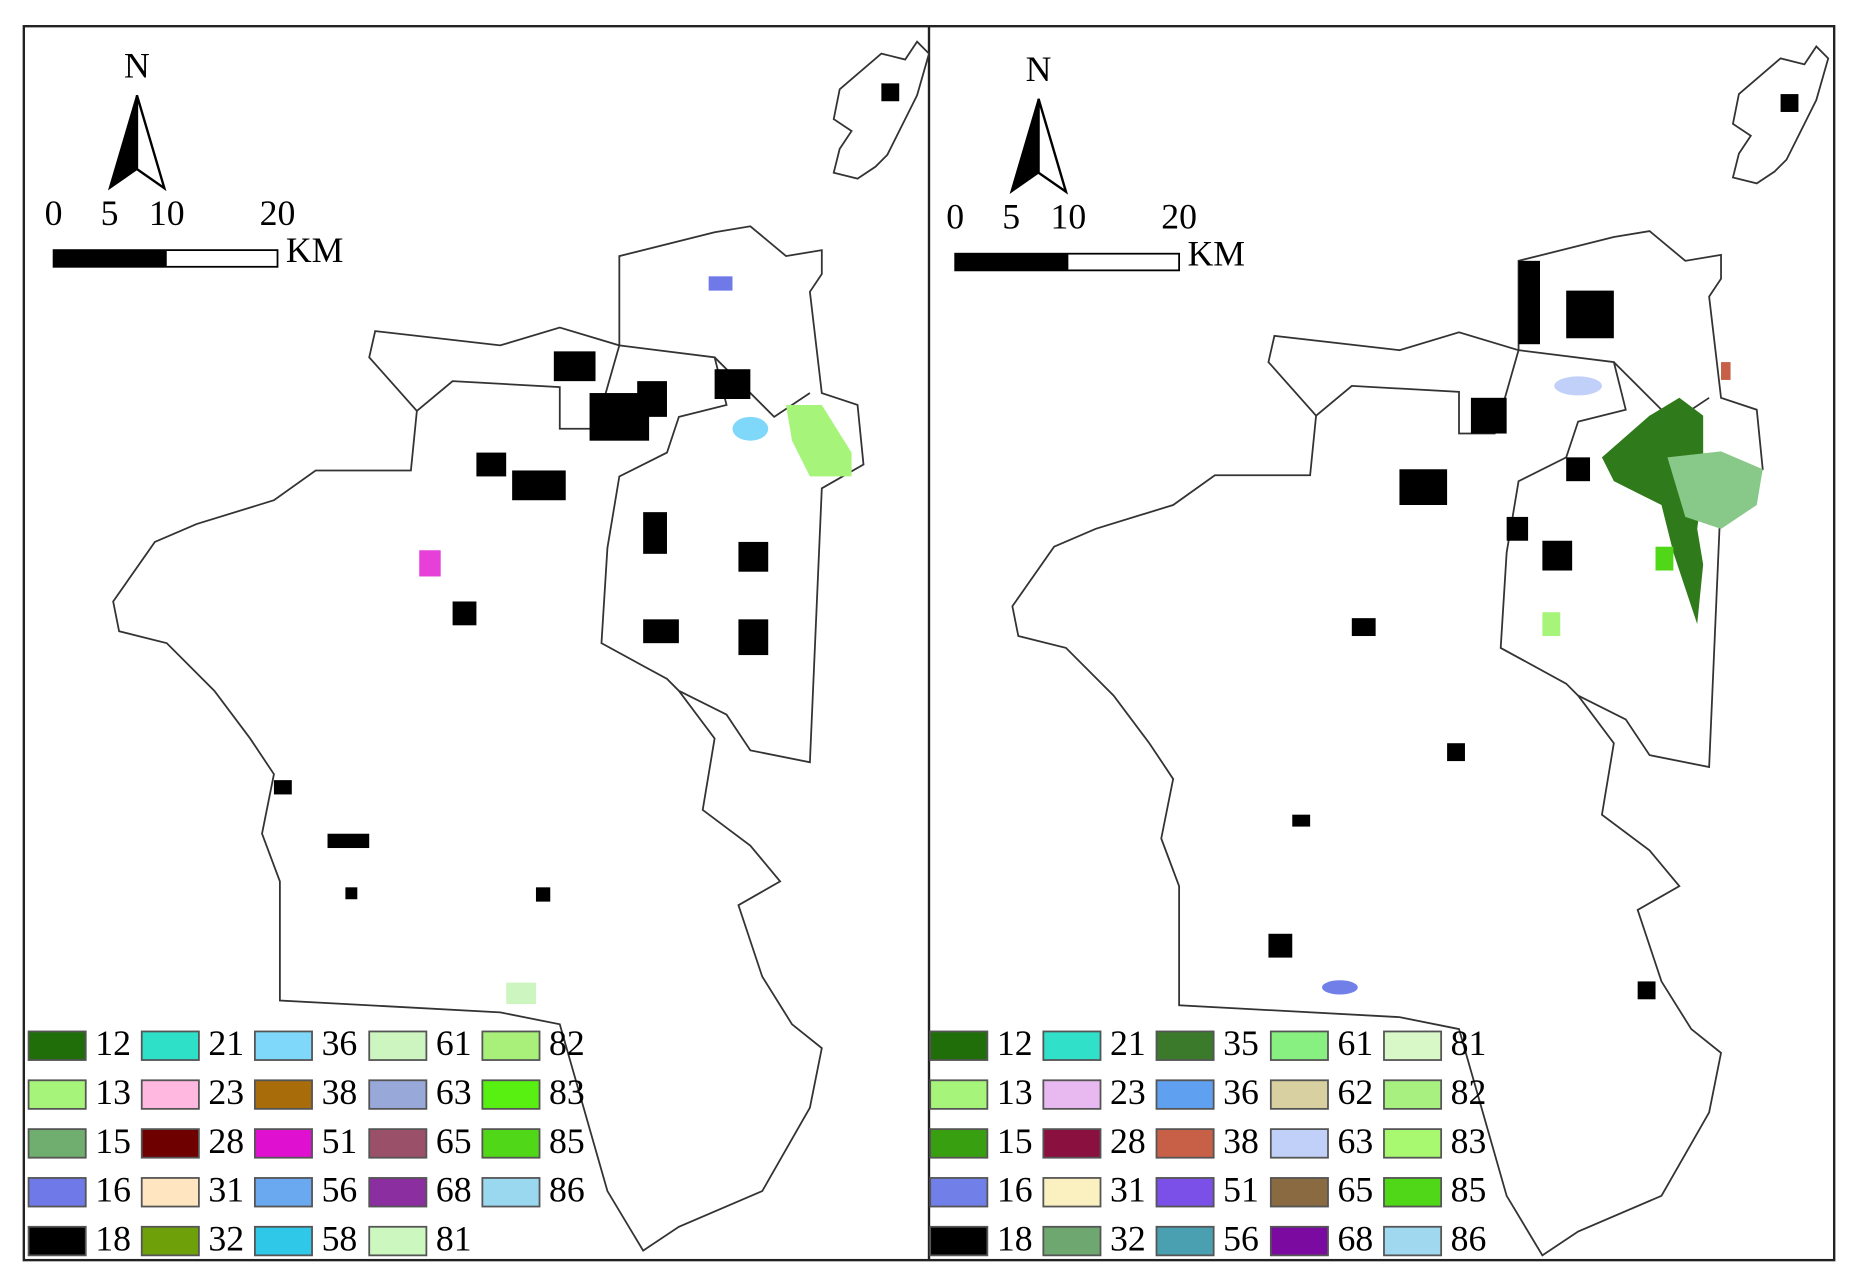 This screenshot has height=1288, width=1858. Describe the element at coordinates (1469, 1141) in the screenshot. I see `legend-label: 83` at that location.